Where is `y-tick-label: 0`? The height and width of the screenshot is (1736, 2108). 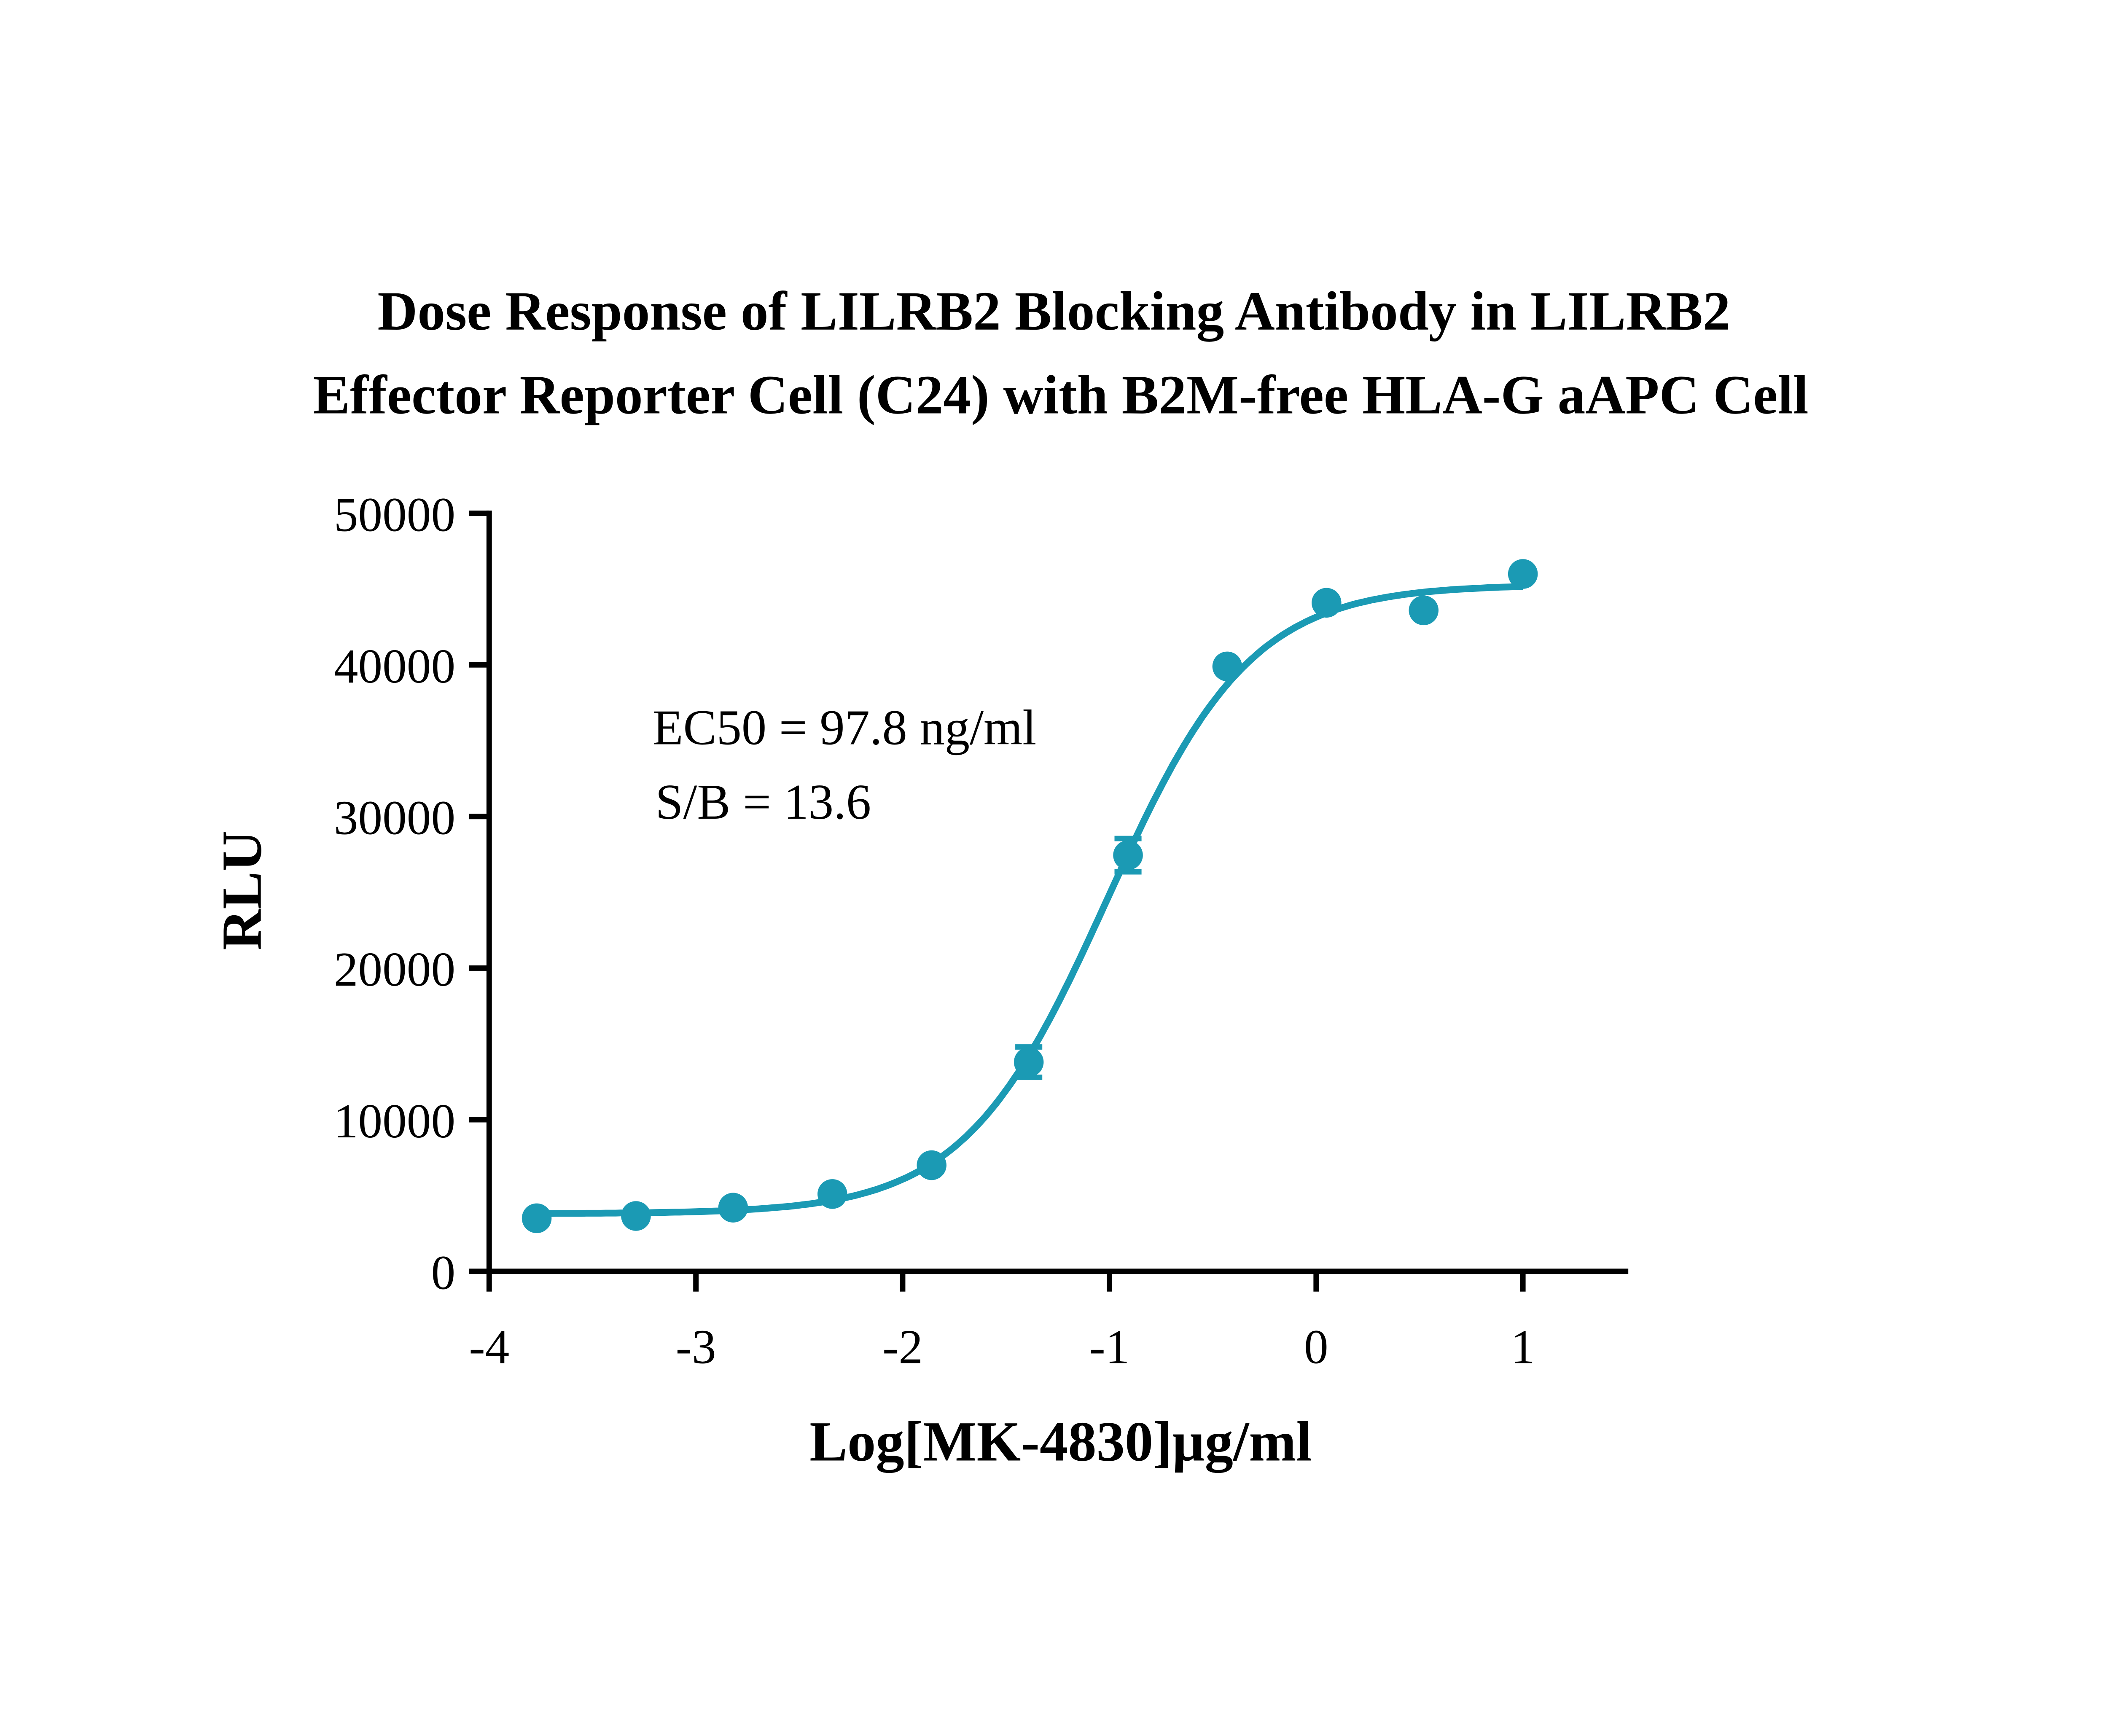 y-tick-label: 0 is located at coordinates (443, 1272).